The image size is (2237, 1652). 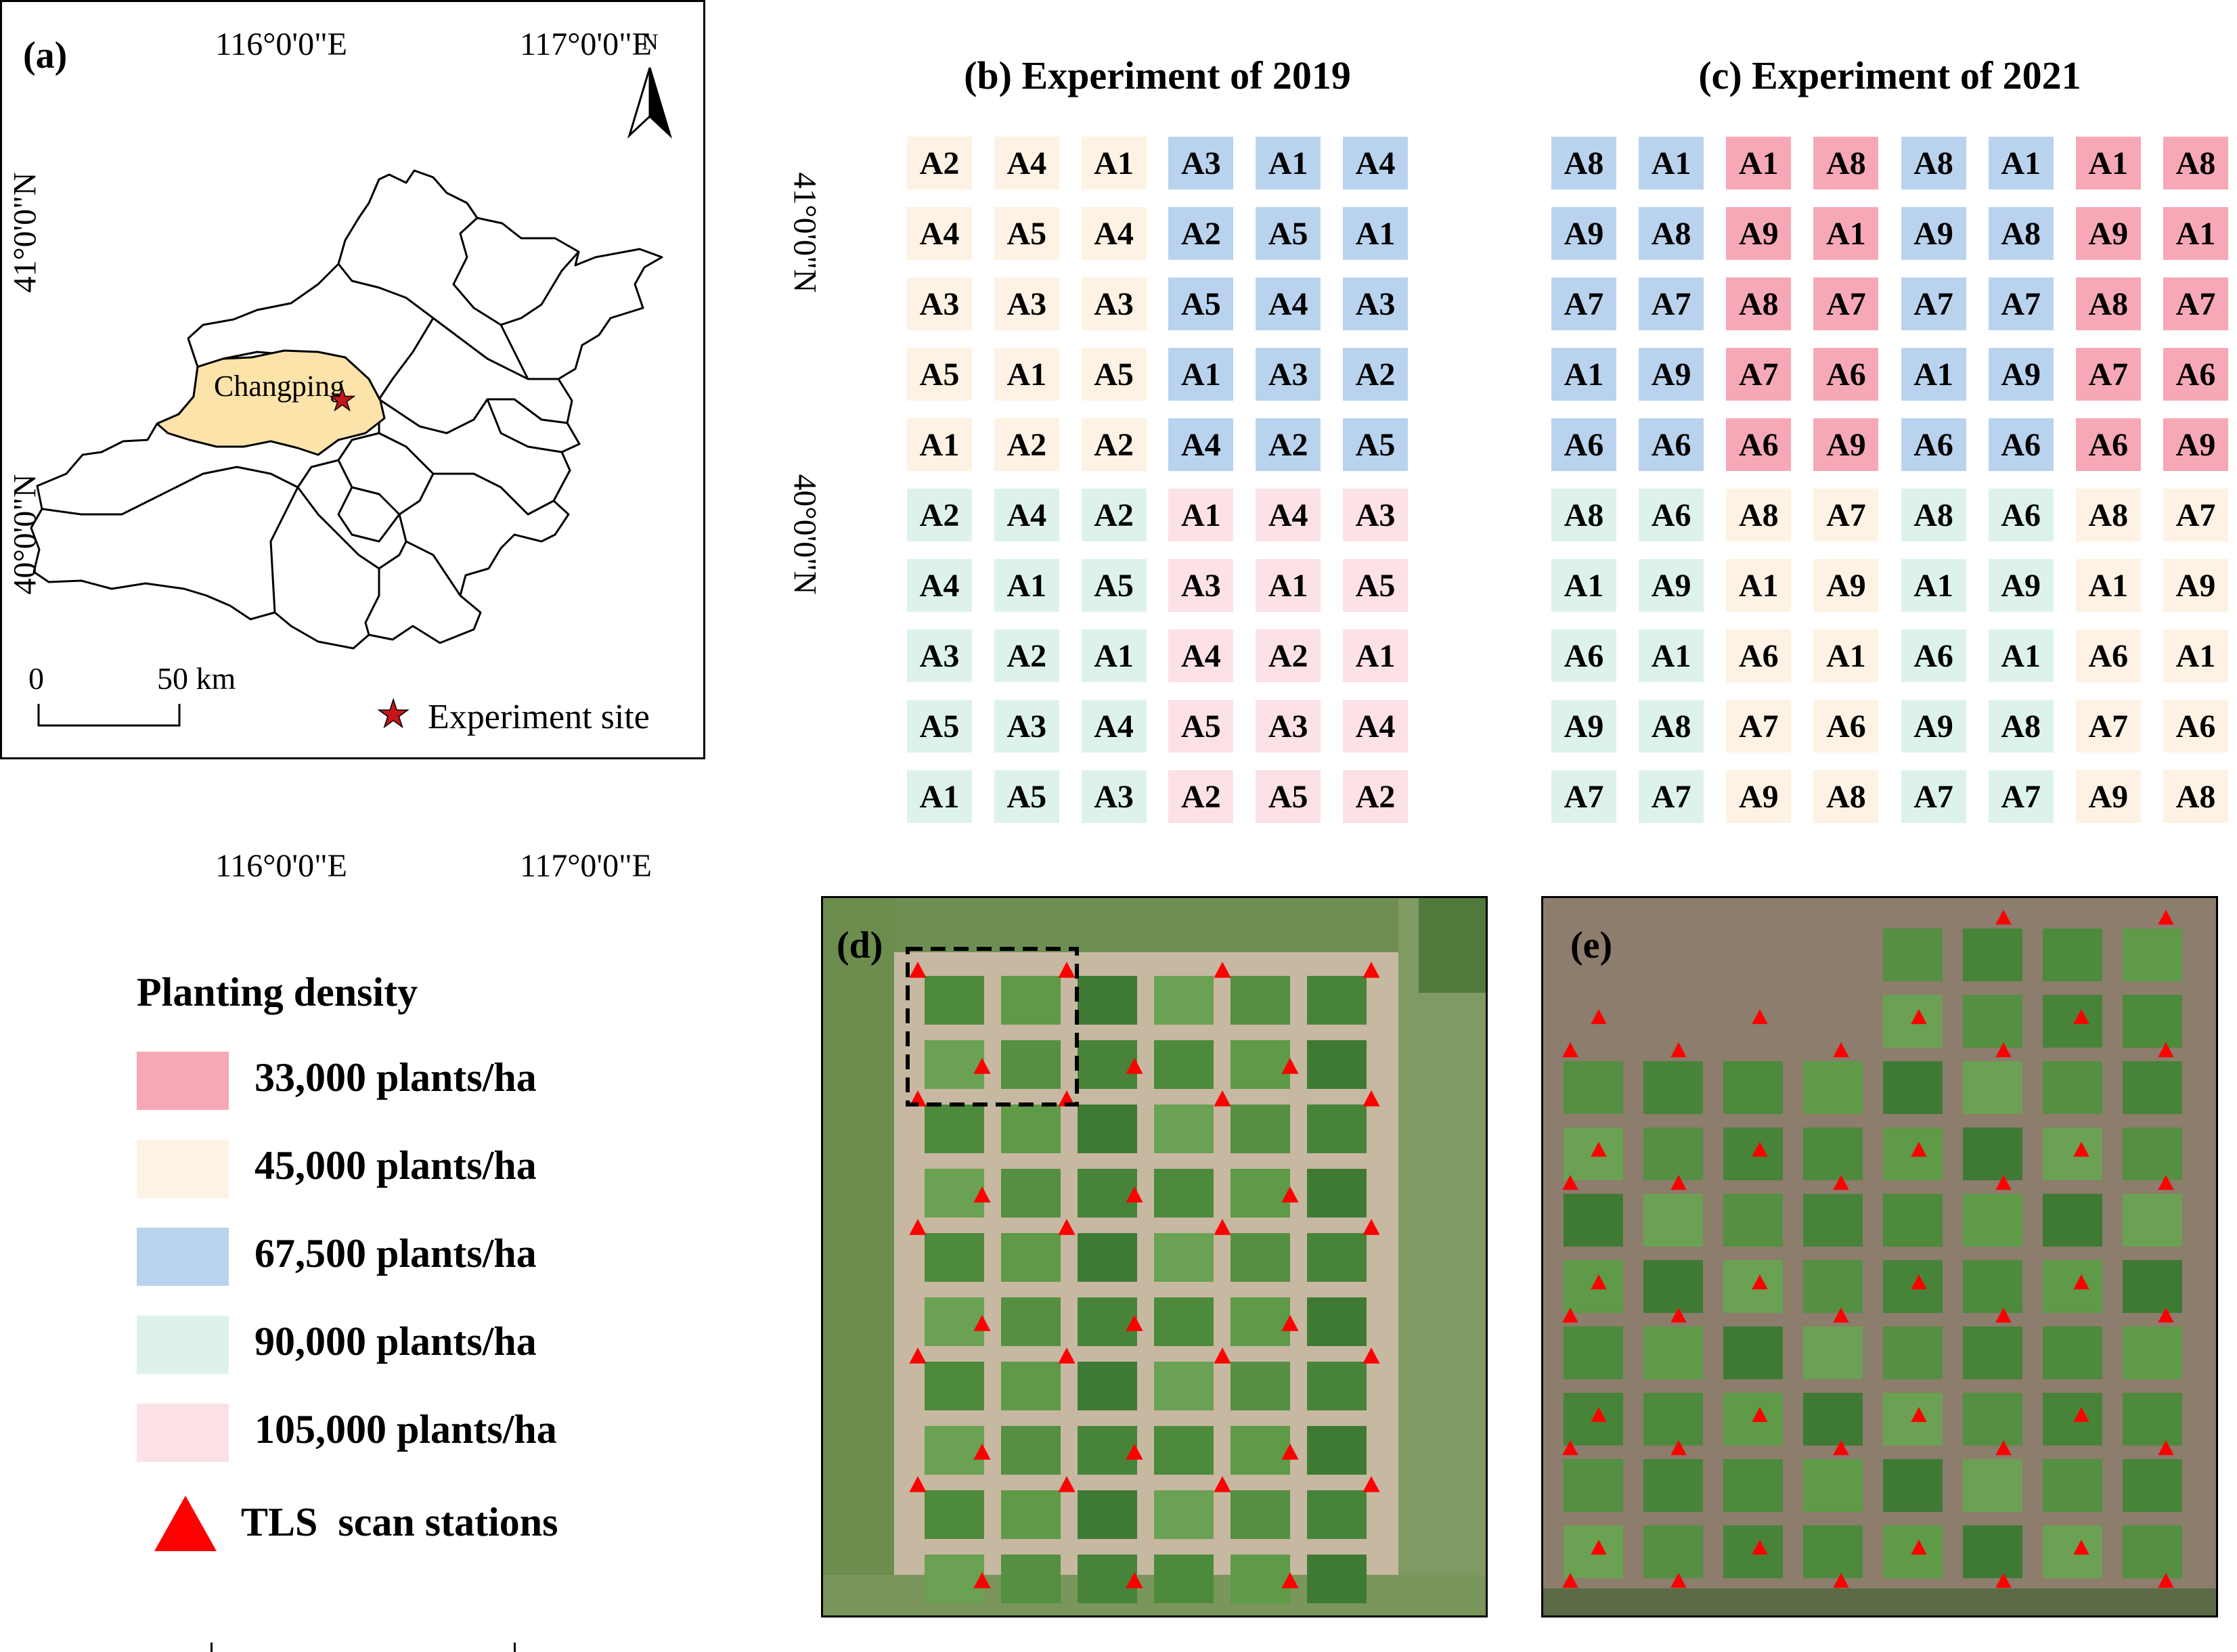 I want to click on legend-swatch-d90, so click(x=183, y=1345).